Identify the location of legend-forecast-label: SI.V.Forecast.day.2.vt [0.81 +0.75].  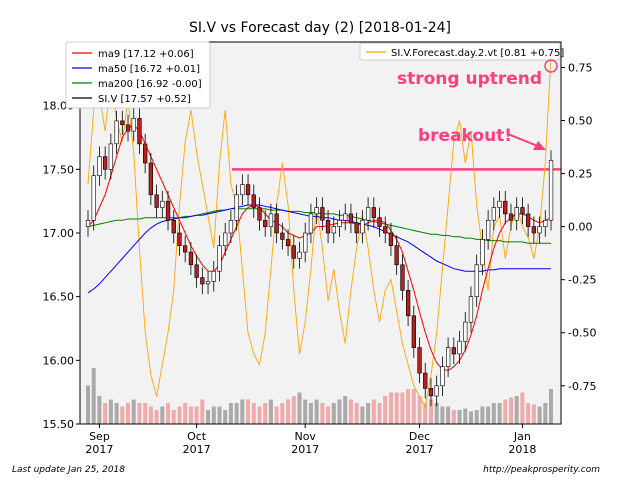
(477, 53).